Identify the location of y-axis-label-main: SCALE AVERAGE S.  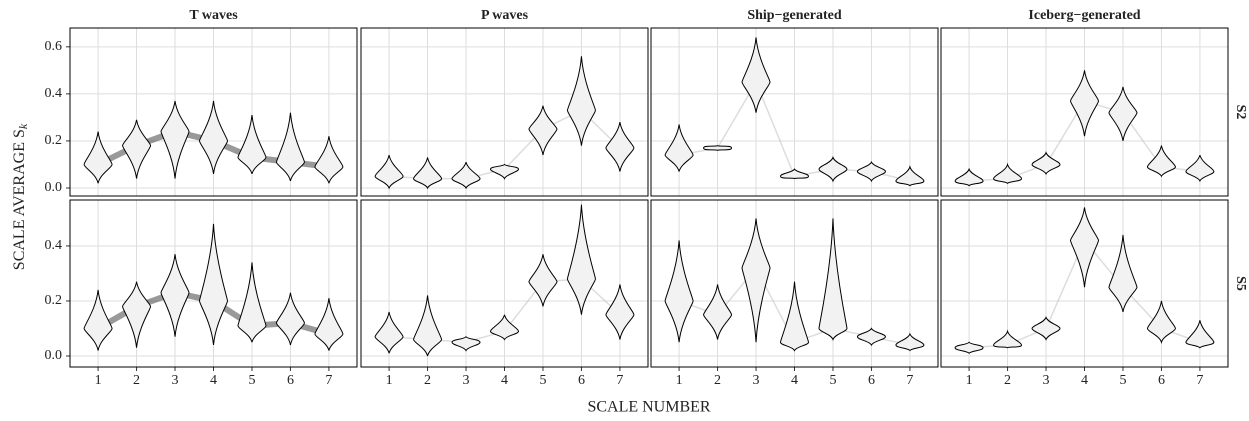
(19, 199).